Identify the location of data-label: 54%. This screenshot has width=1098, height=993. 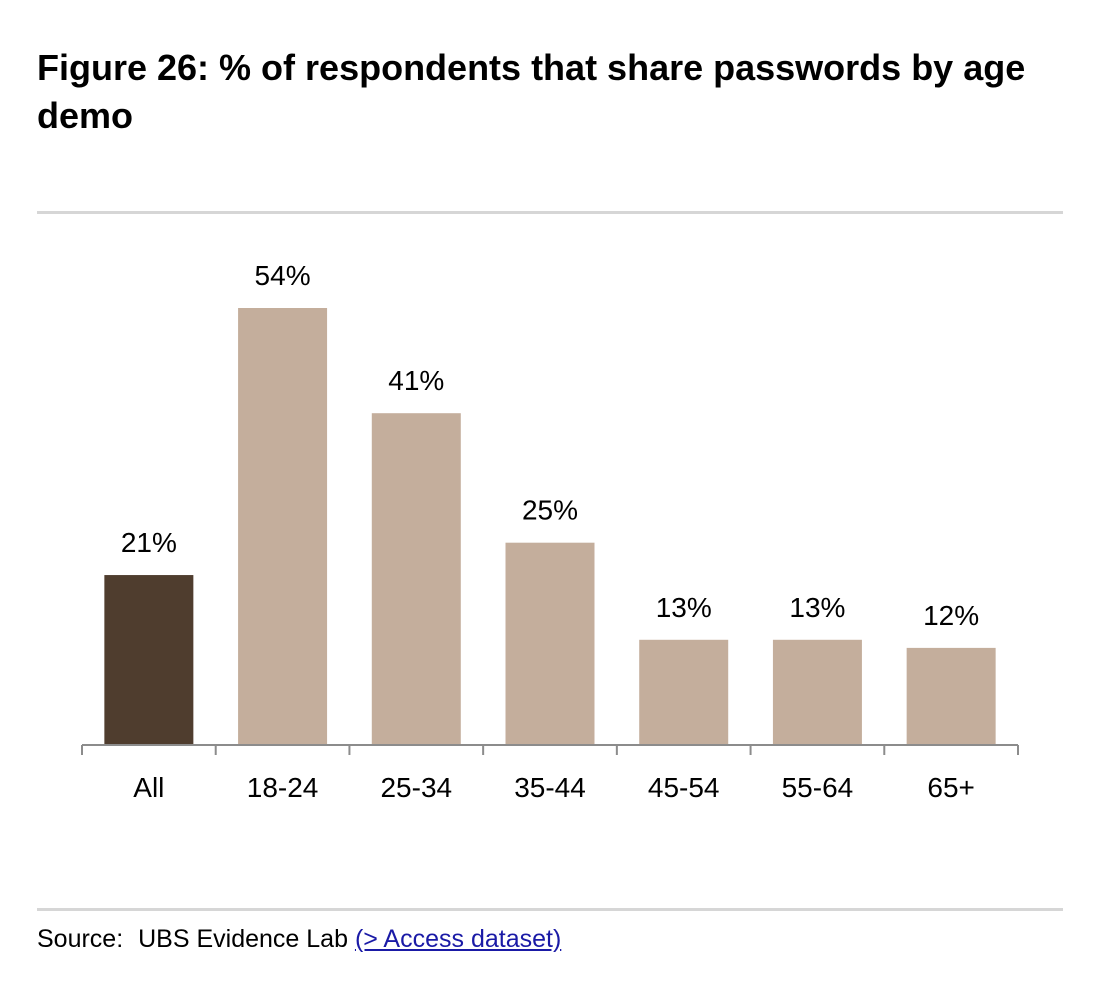
(283, 275).